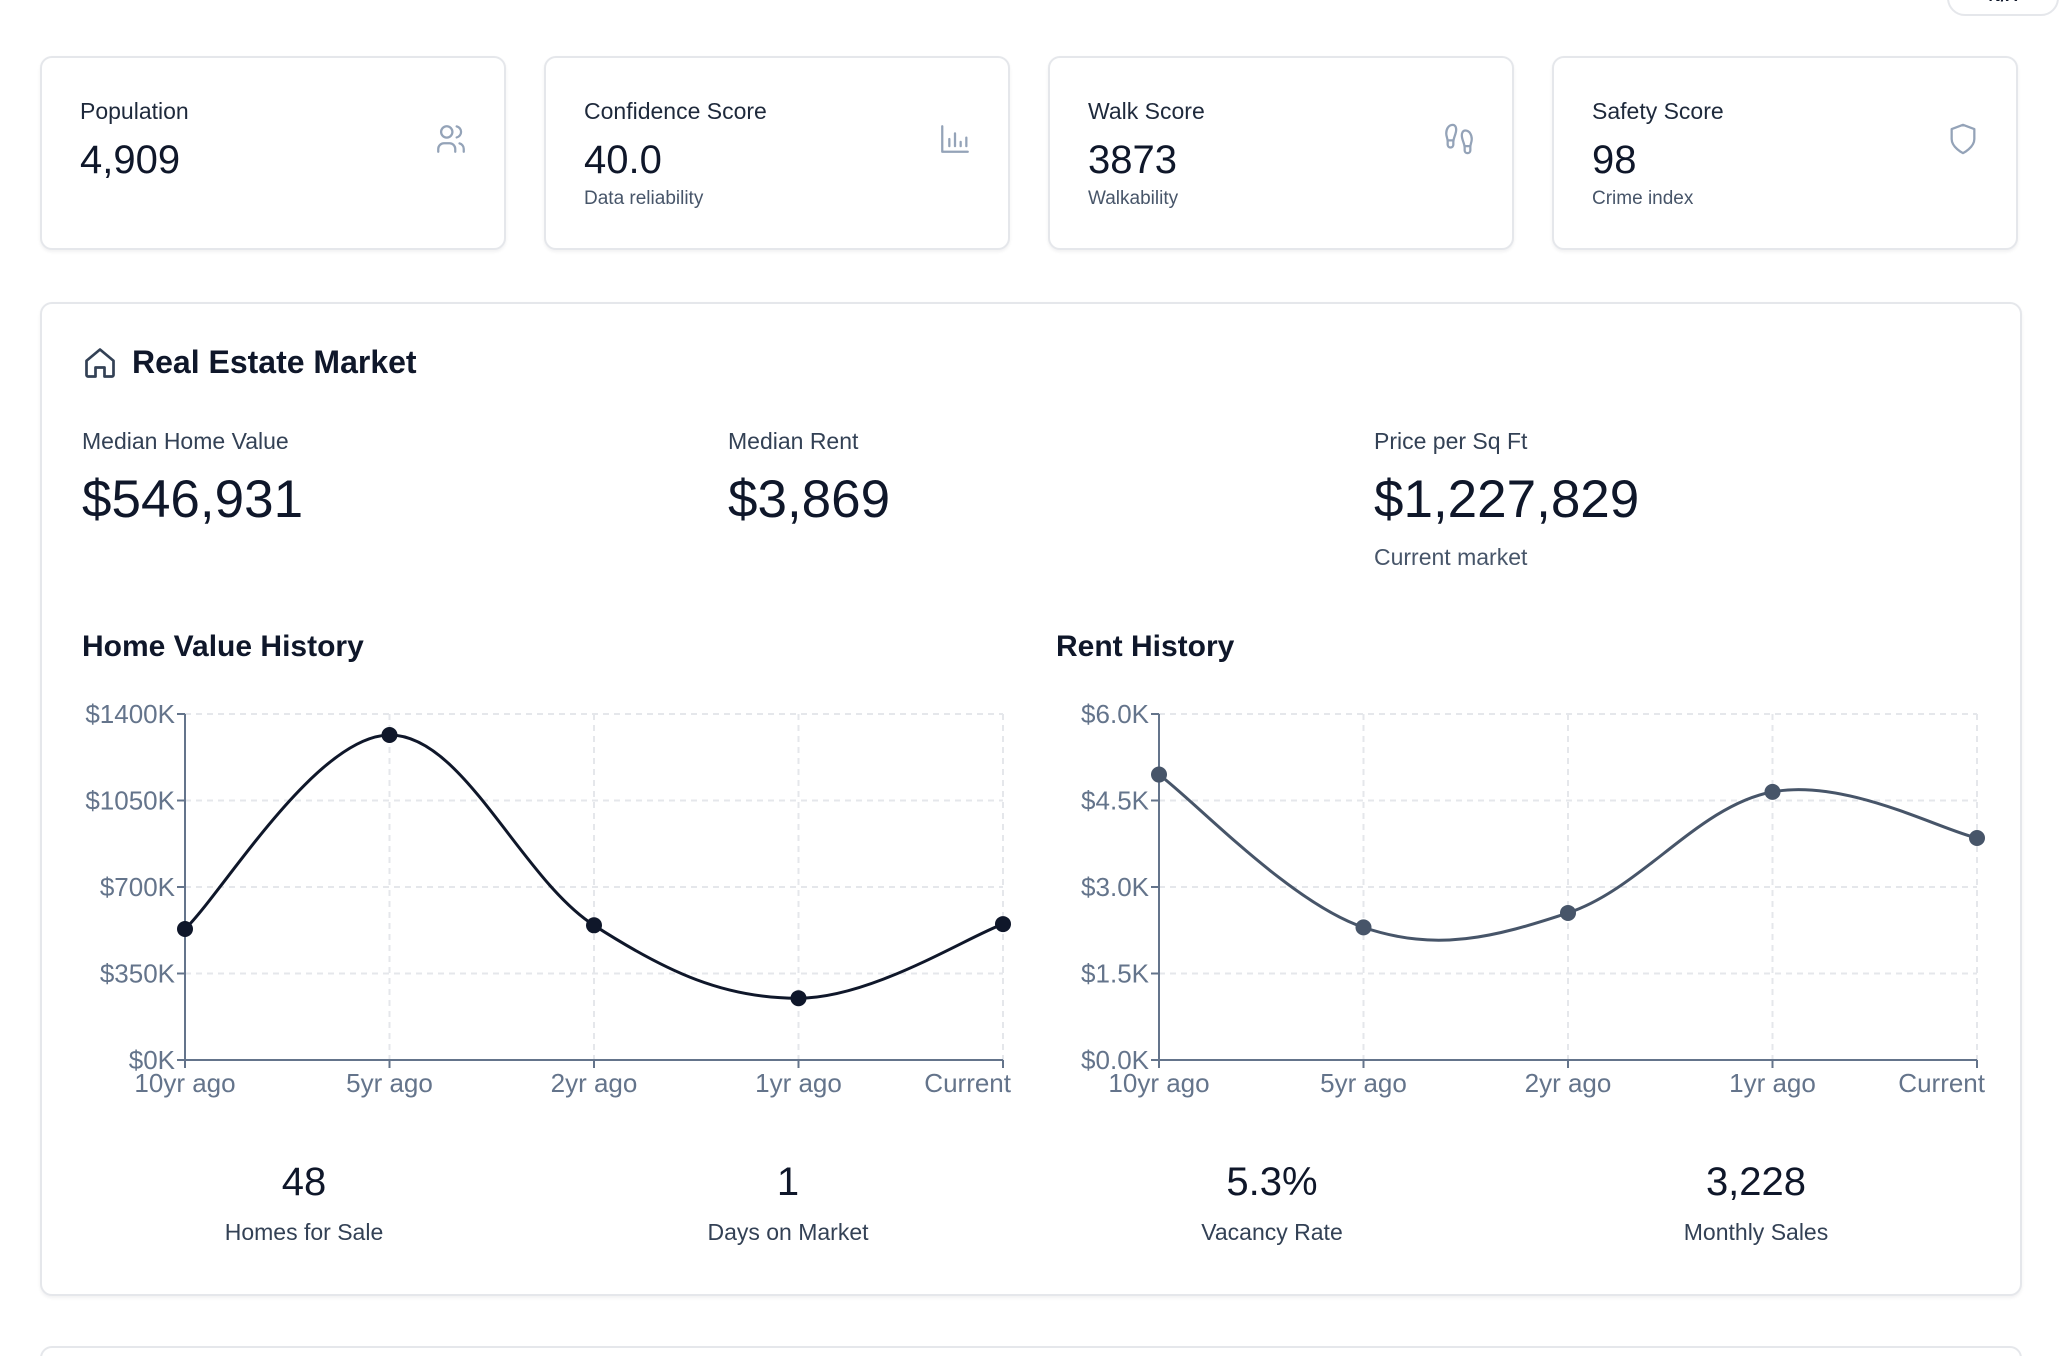 The width and height of the screenshot is (2068, 1356). Describe the element at coordinates (223, 646) in the screenshot. I see `home-value-chart-title: Home Value History` at that location.